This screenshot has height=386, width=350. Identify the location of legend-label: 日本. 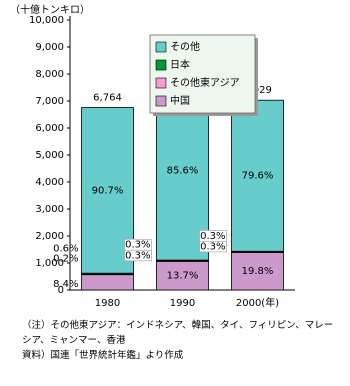
(180, 64).